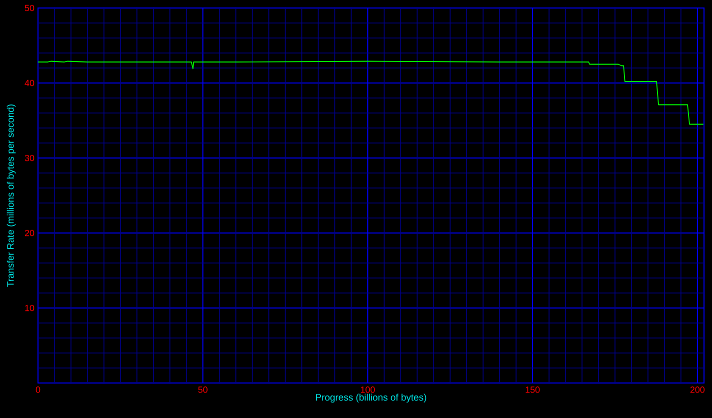 Image resolution: width=712 pixels, height=418 pixels. Describe the element at coordinates (29, 8) in the screenshot. I see `y-tick-label: 50` at that location.